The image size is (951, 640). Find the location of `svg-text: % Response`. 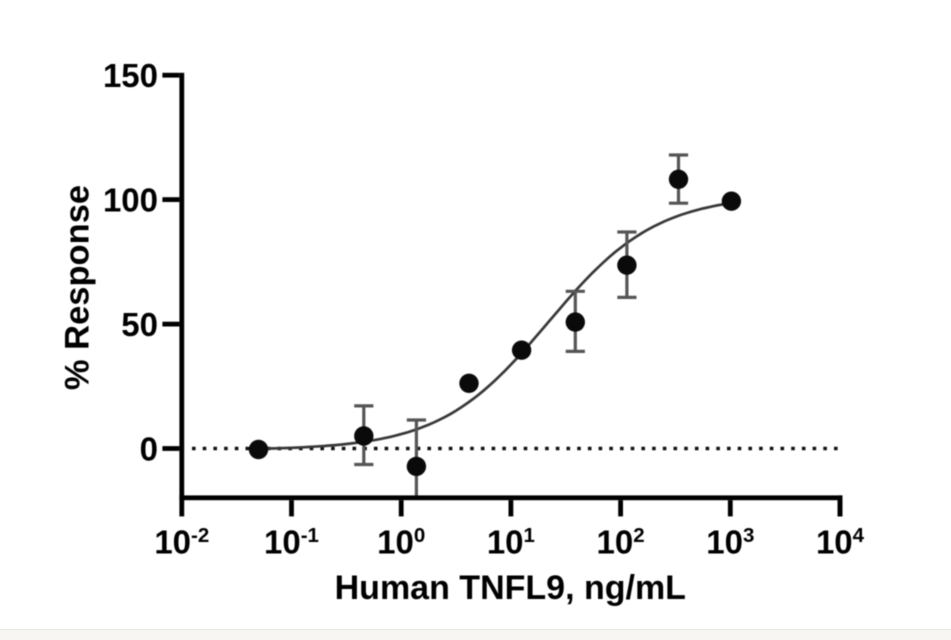

svg-text: % Response is located at coordinates (78, 287).